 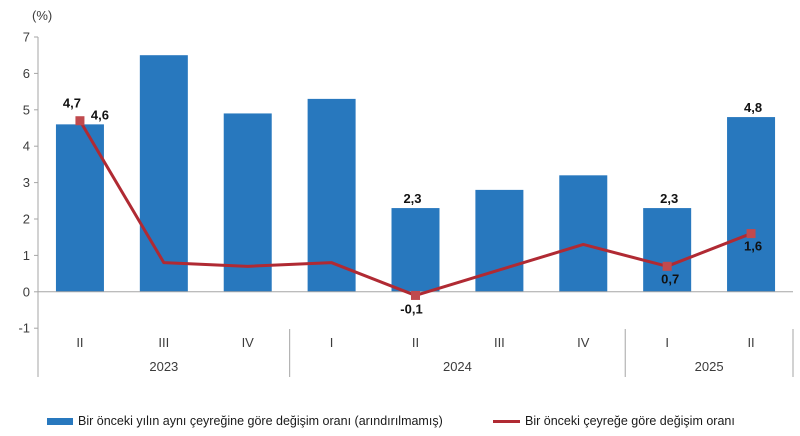 I want to click on bar-data-label: 4,6, so click(x=100, y=114).